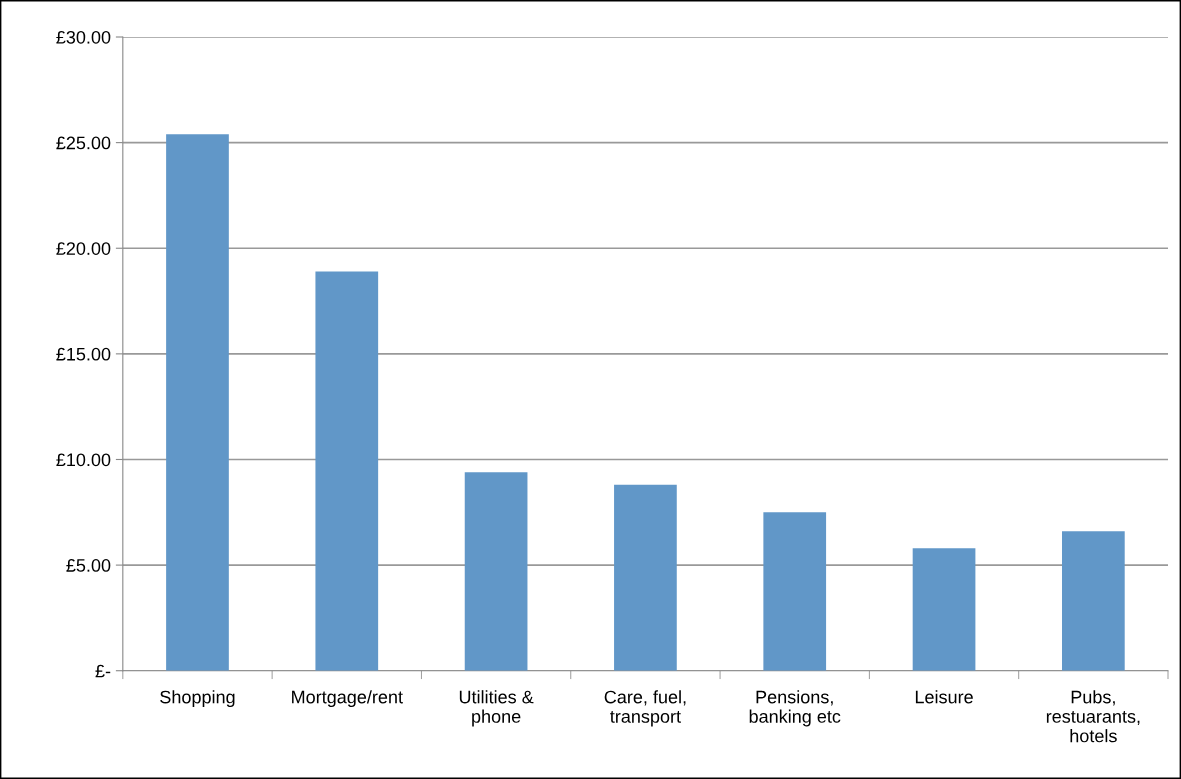 The width and height of the screenshot is (1181, 779). What do you see at coordinates (645, 708) in the screenshot?
I see `x-tick-label: Care, fuel, transport` at bounding box center [645, 708].